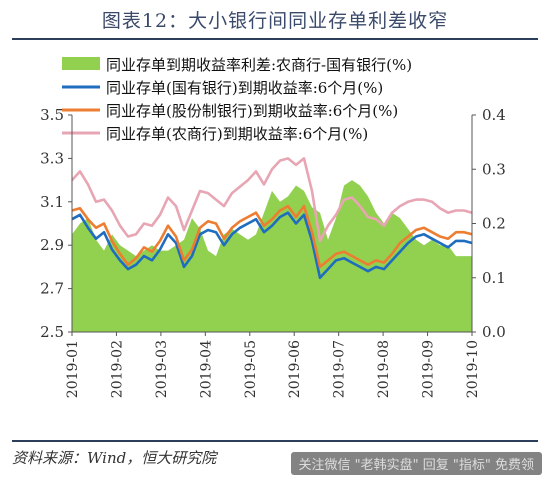  Describe the element at coordinates (259, 65) in the screenshot. I see `legend-label: 同业存单到期收益率利差:农商行-国有银行(%)` at that location.